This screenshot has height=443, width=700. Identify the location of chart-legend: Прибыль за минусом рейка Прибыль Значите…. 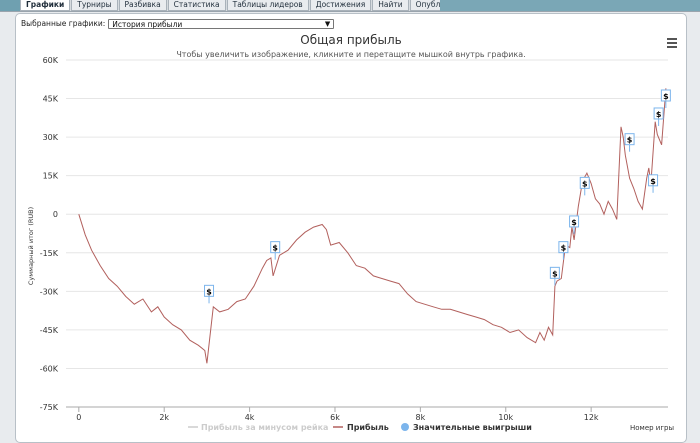
(360, 427).